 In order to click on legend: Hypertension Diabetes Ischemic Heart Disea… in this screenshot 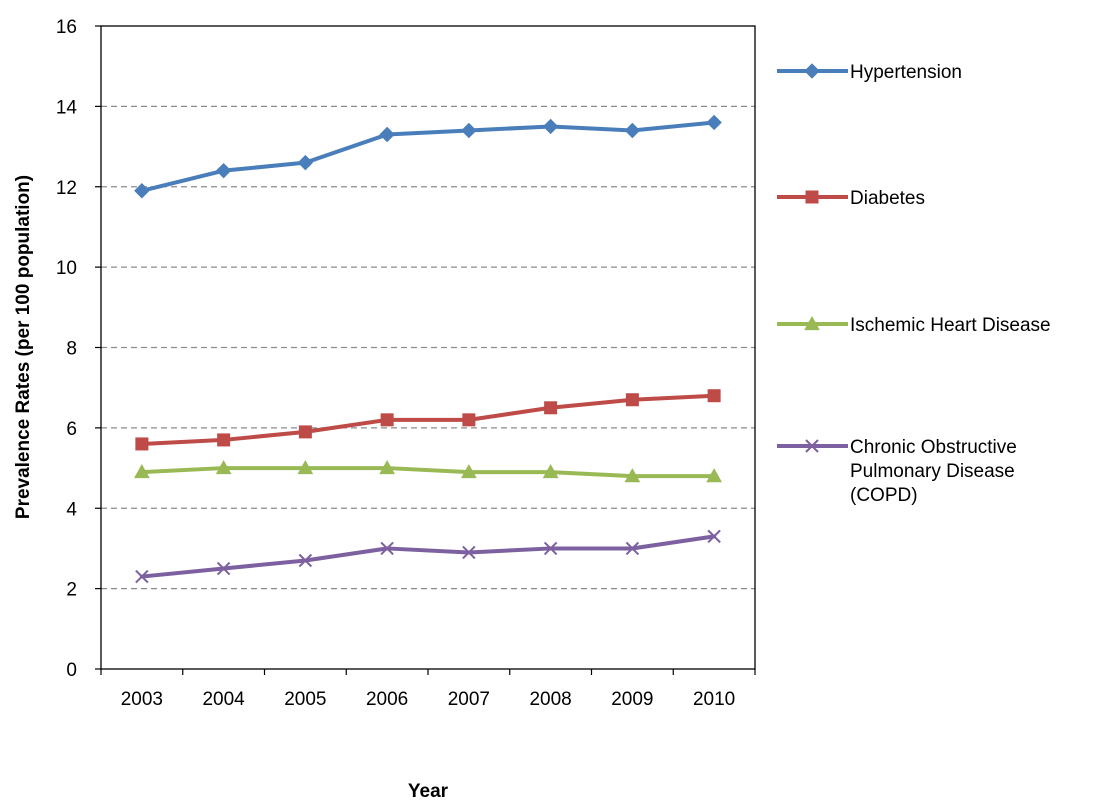, I will do `click(914, 284)`.